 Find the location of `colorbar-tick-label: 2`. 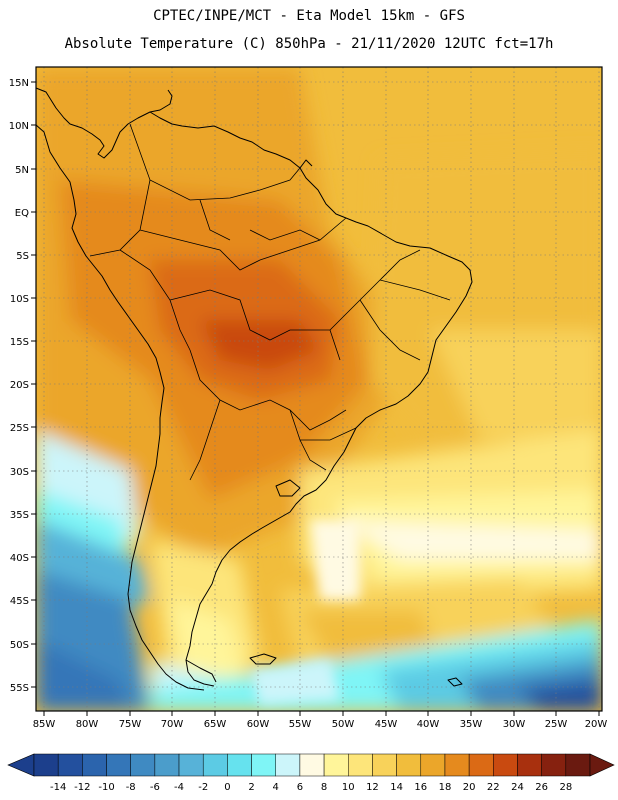

colorbar-tick-label: 2 is located at coordinates (251, 787).